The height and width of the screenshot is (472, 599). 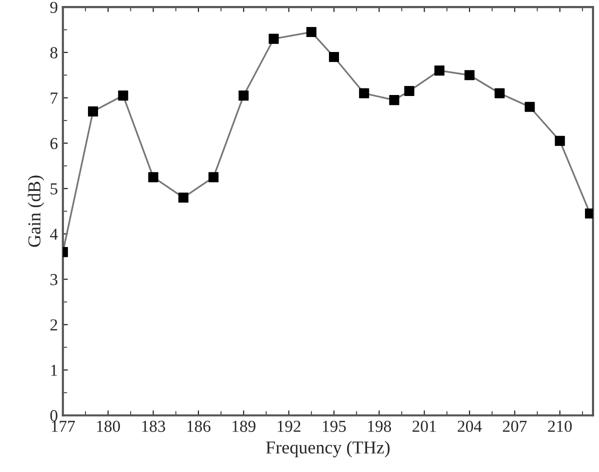 I want to click on x-tick-label: 207, so click(x=514, y=426).